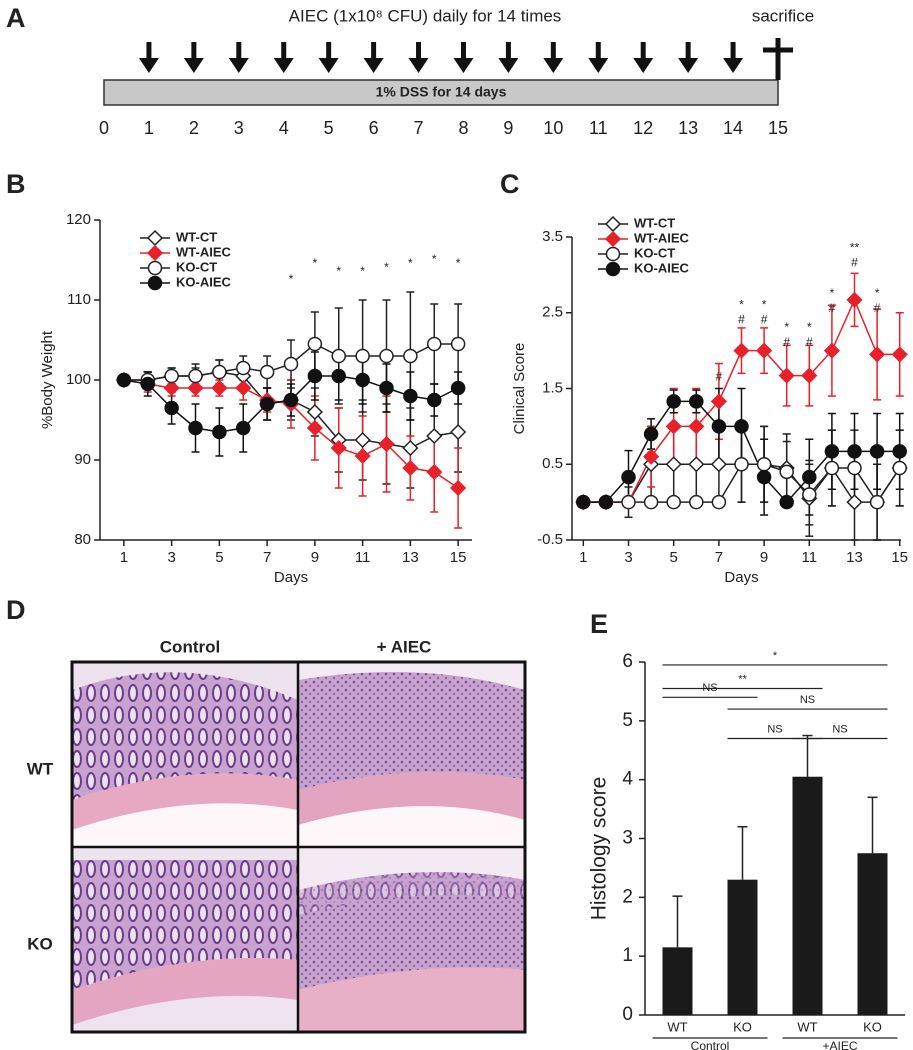  What do you see at coordinates (839, 1044) in the screenshot?
I see `group-label: +AIEC` at bounding box center [839, 1044].